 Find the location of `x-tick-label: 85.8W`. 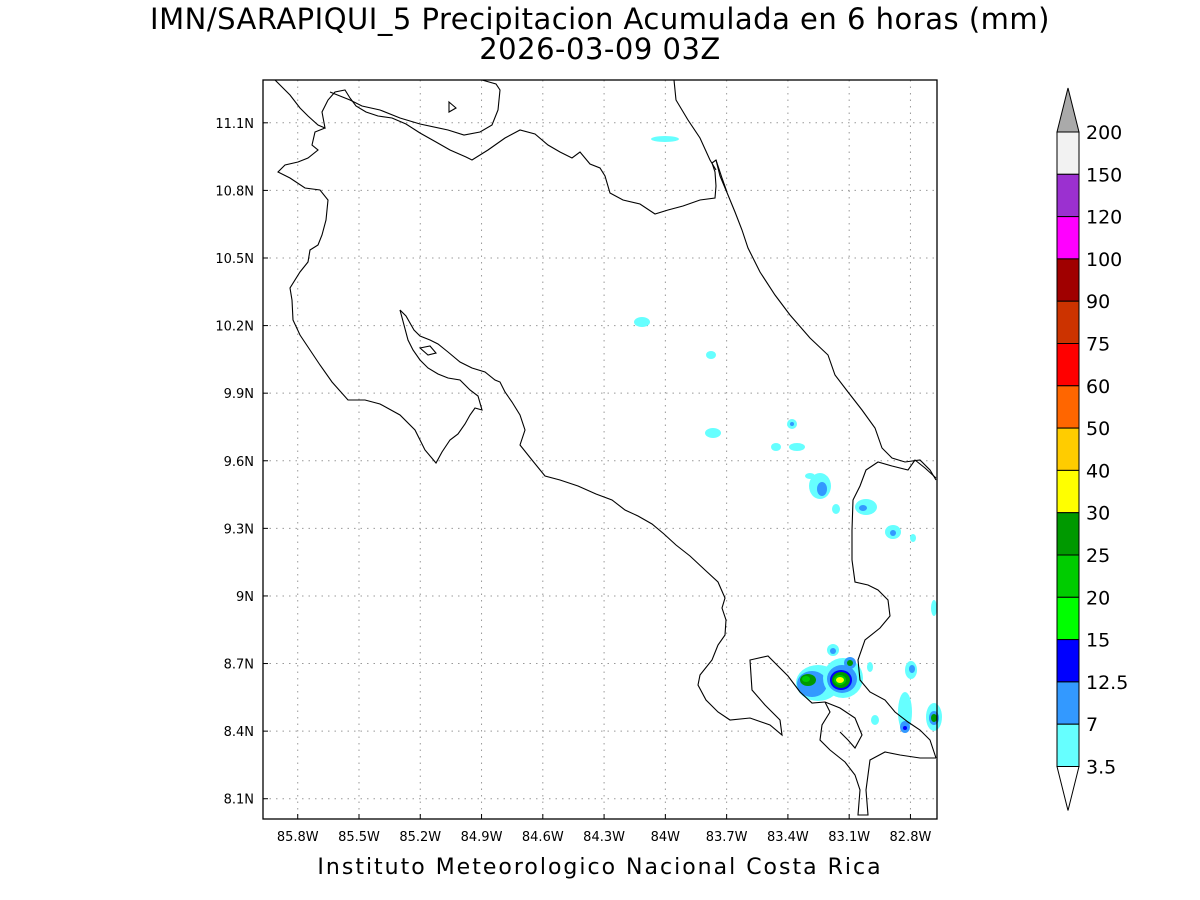

x-tick-label: 85.8W is located at coordinates (298, 837).